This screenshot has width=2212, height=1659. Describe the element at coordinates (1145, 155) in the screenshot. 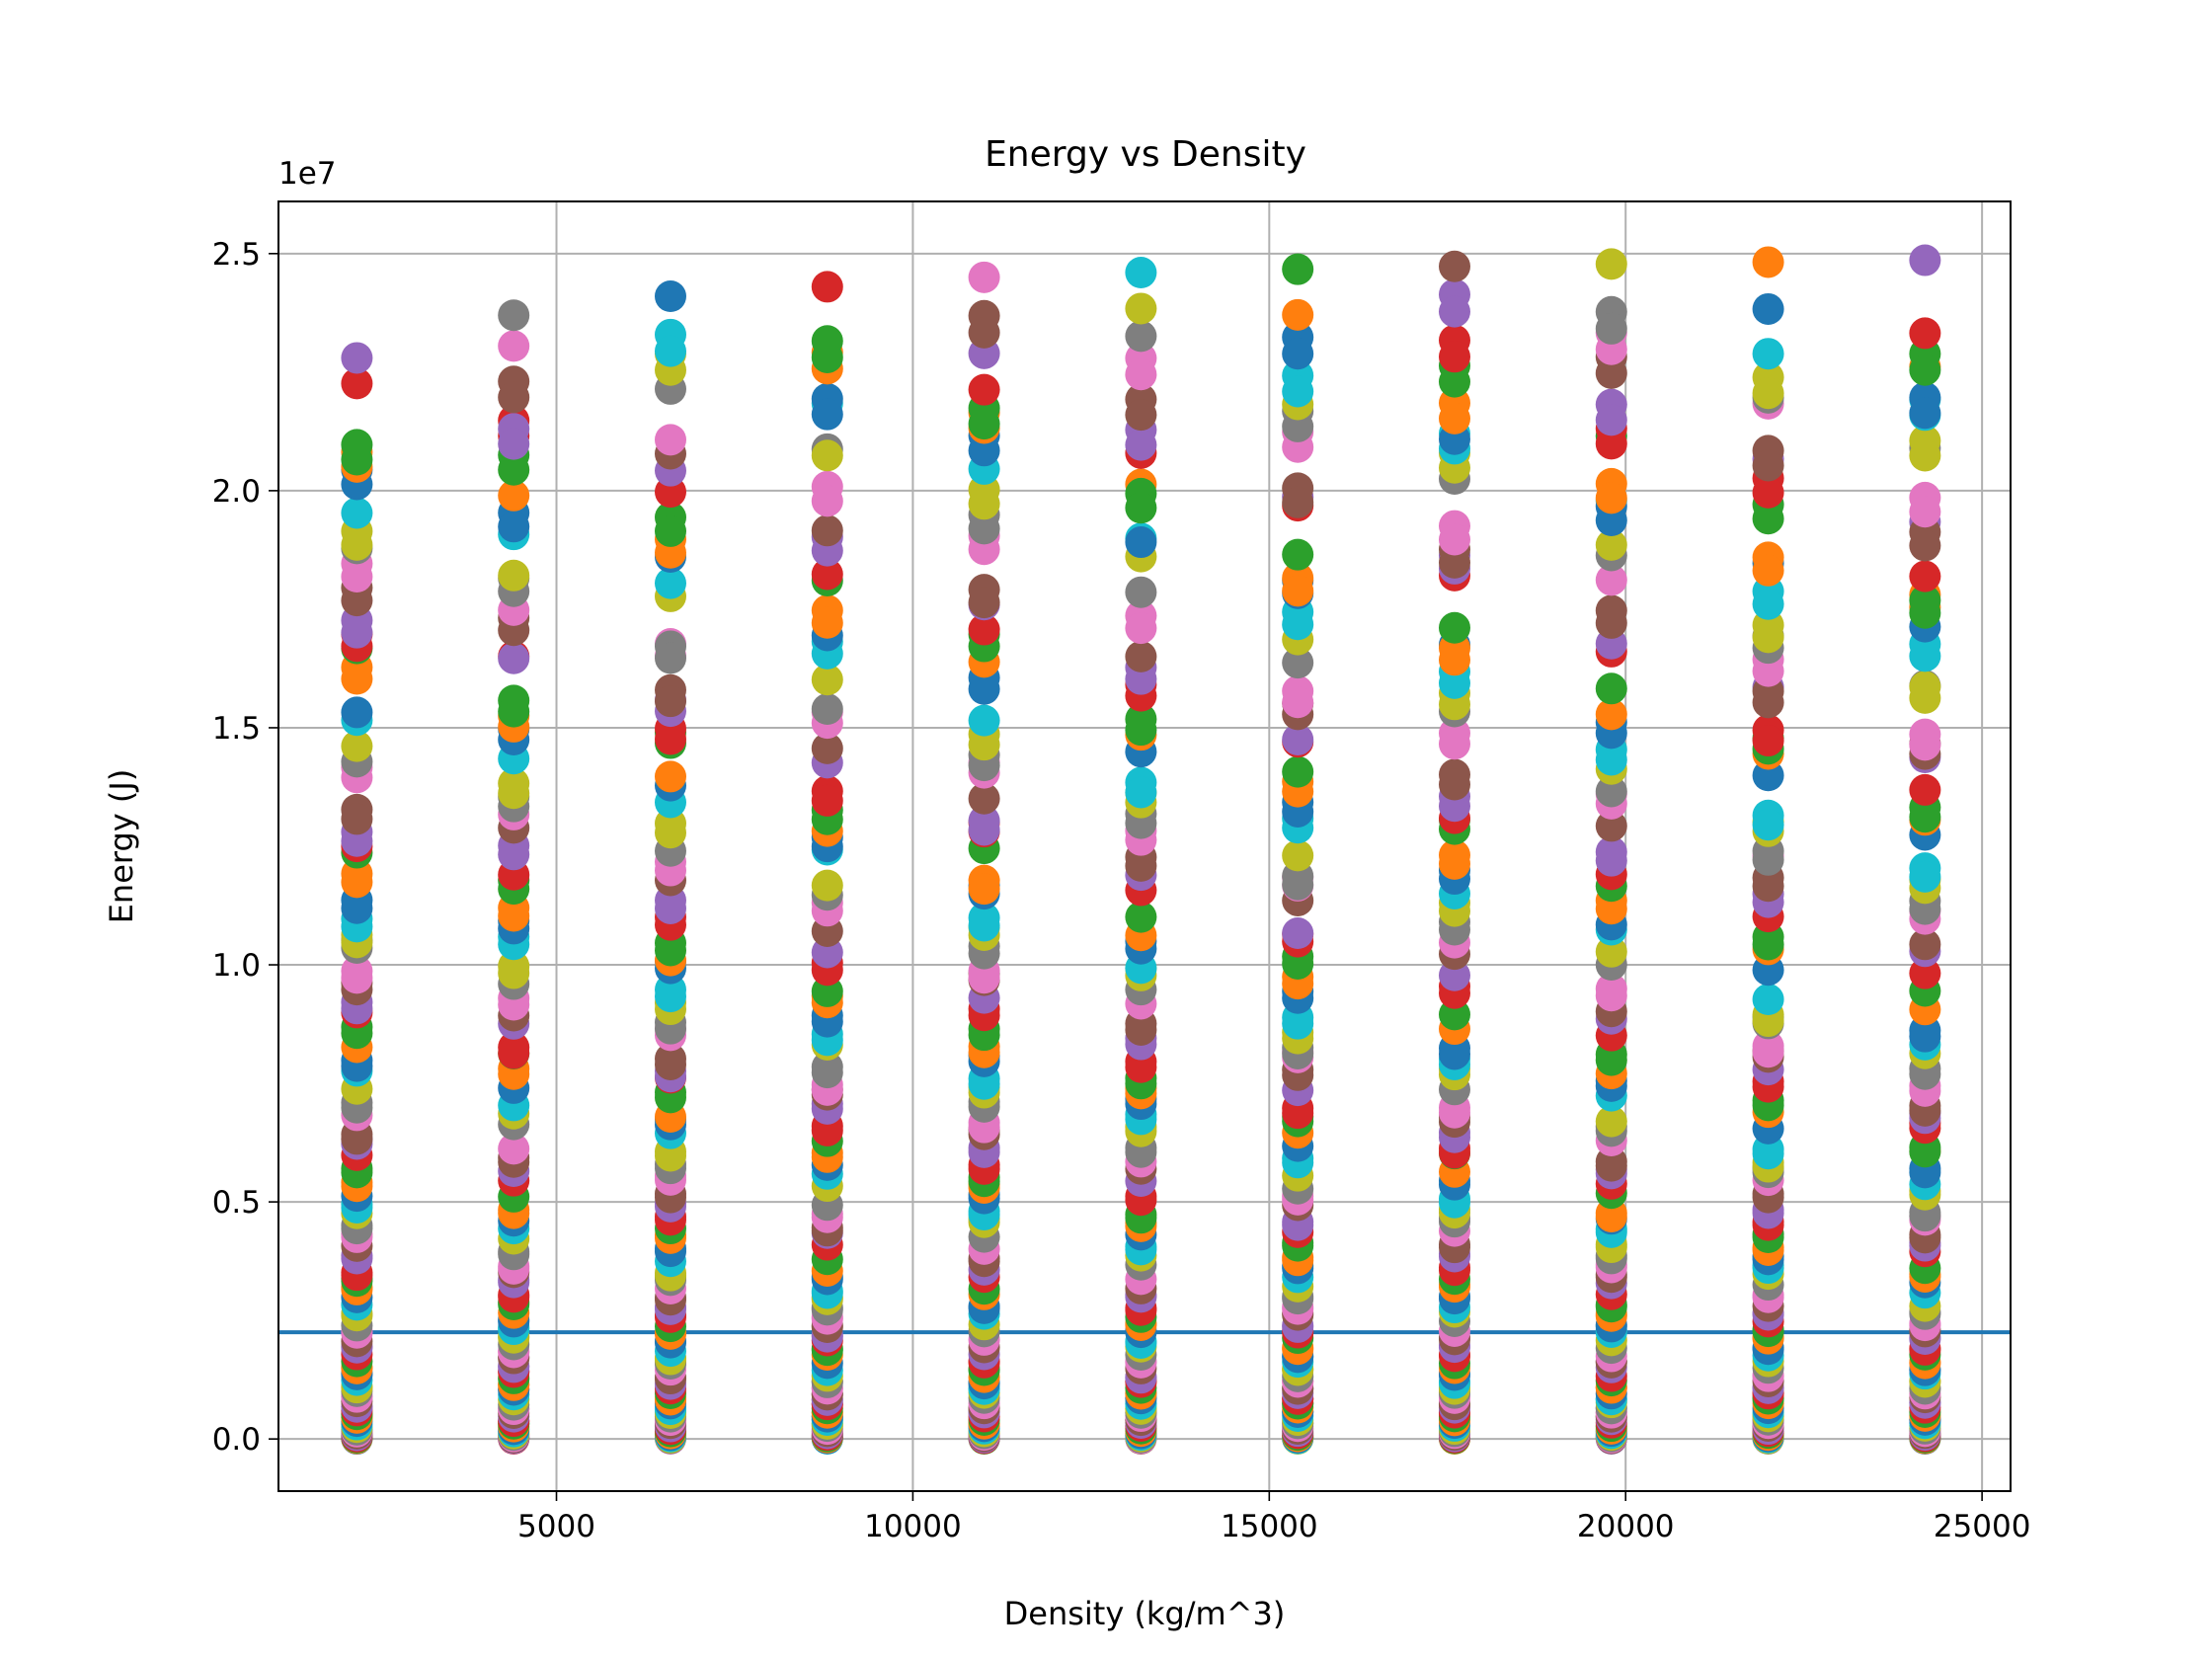

I see `chart-title: Energy vs Density` at that location.